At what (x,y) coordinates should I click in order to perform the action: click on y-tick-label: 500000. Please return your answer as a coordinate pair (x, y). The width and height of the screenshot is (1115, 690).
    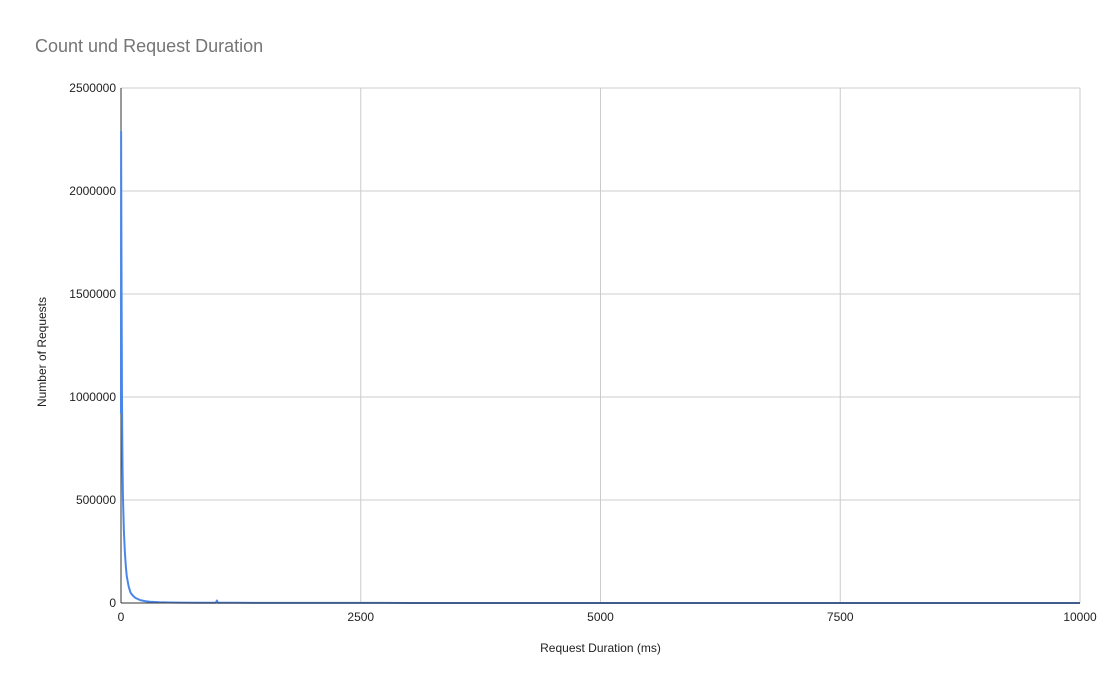
    Looking at the image, I should click on (96, 500).